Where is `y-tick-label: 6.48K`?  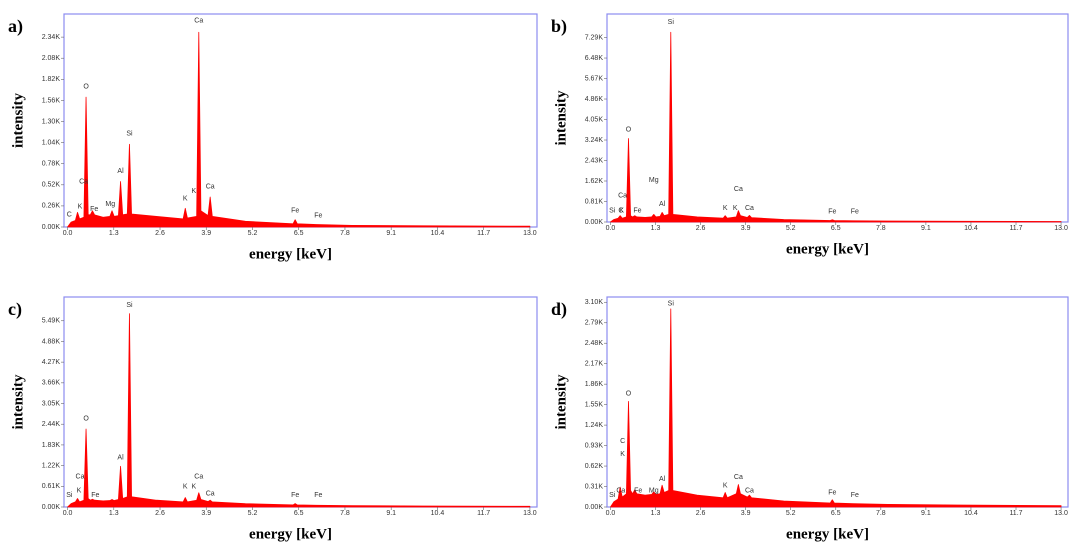
y-tick-label: 6.48K is located at coordinates (594, 58).